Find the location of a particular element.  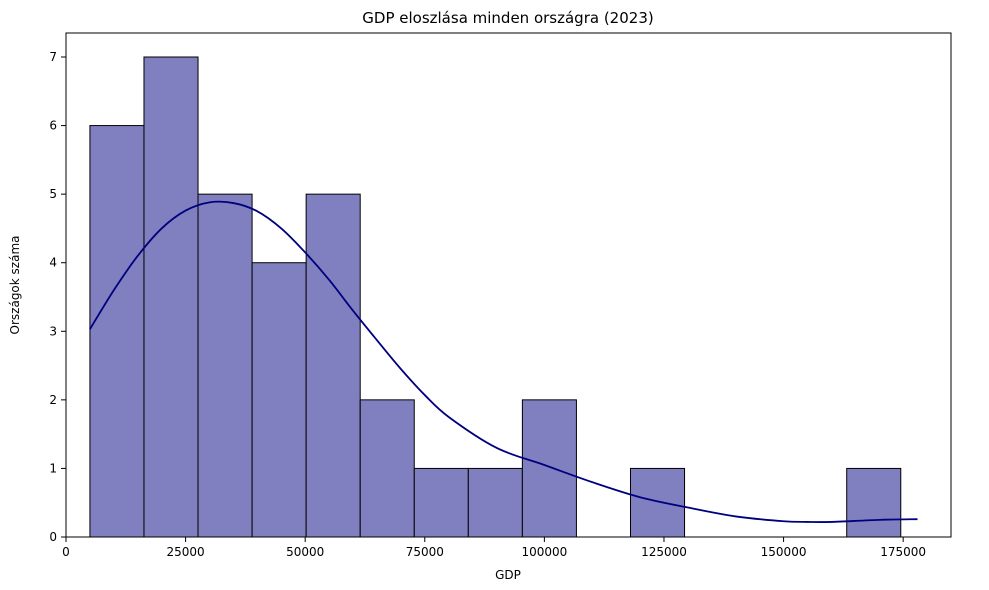

x-tick-label: 100000 is located at coordinates (544, 552).